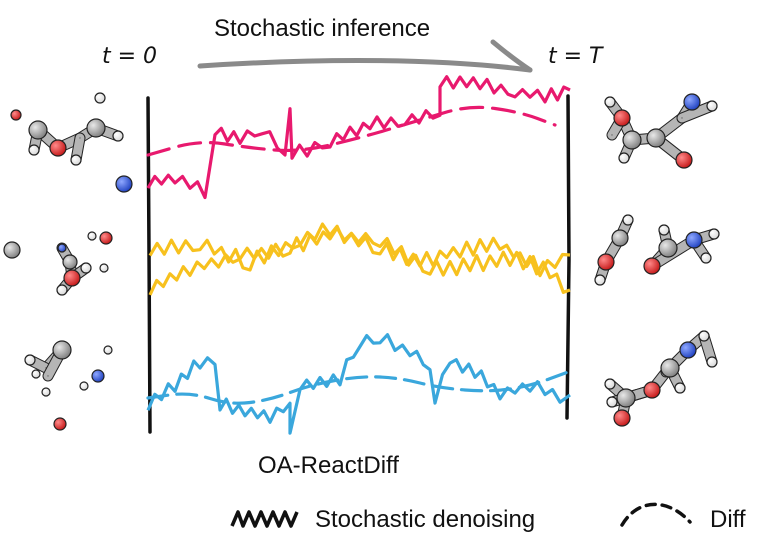  I want to click on inference-arrow, so click(365, 66).